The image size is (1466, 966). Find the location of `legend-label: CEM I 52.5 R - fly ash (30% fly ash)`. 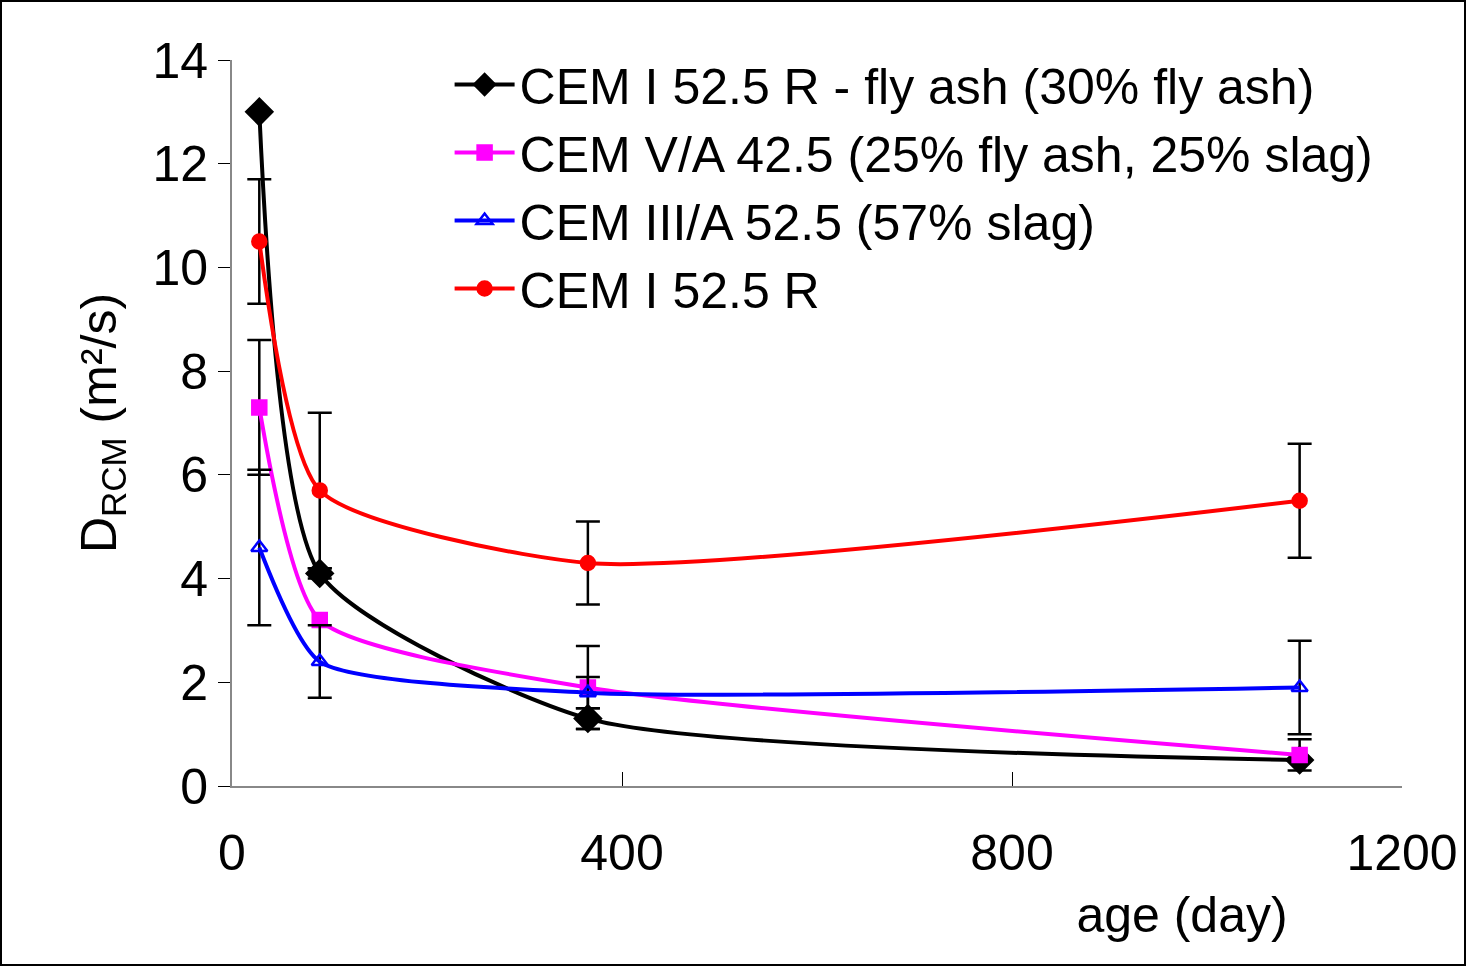

legend-label: CEM I 52.5 R - fly ash (30% fly ash) is located at coordinates (917, 86).